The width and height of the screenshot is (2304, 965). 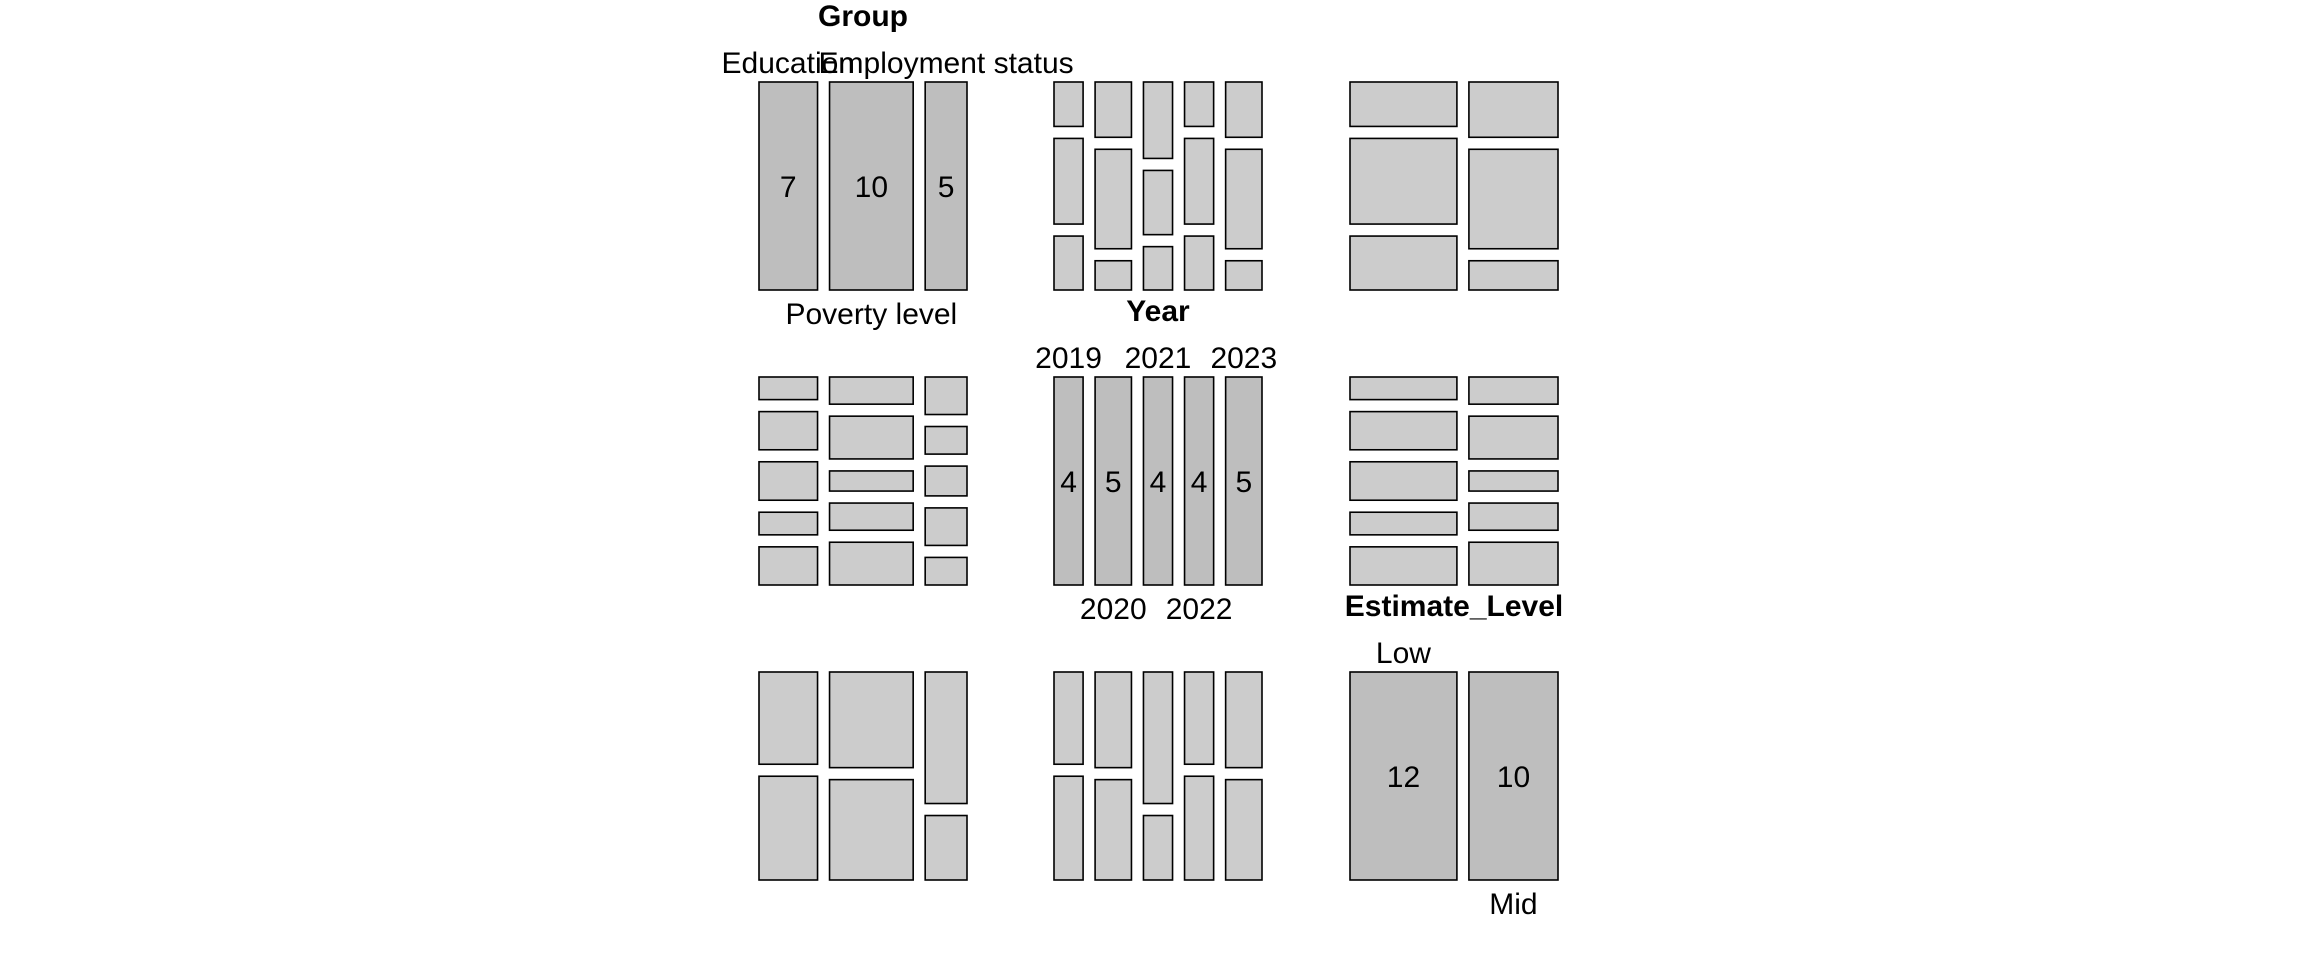 I want to click on tile-year-2020-estimate-level-low, so click(x=1403, y=431).